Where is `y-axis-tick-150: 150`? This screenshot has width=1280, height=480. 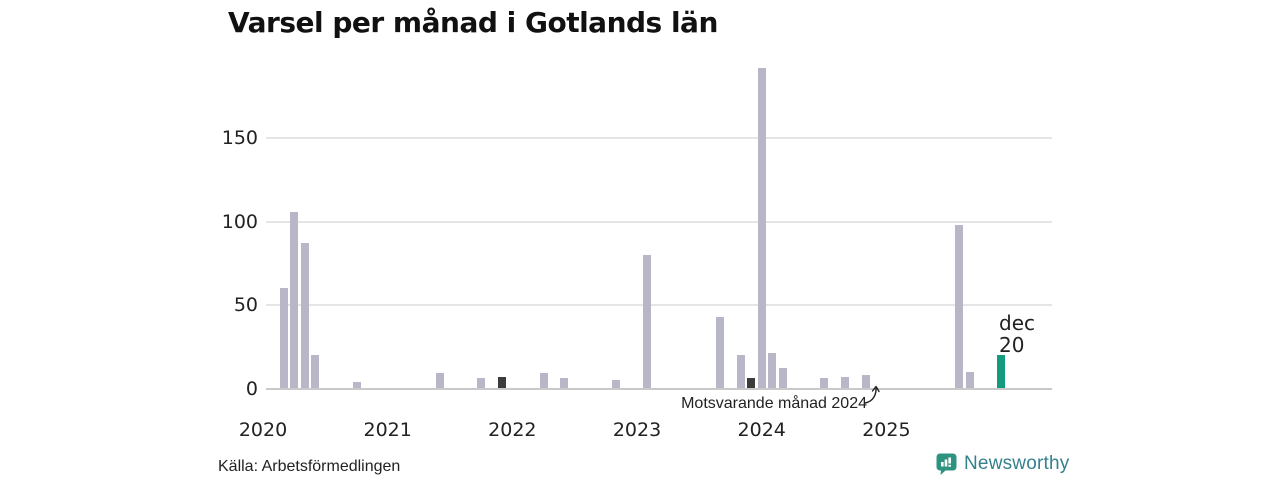
y-axis-tick-150: 150 is located at coordinates (239, 138).